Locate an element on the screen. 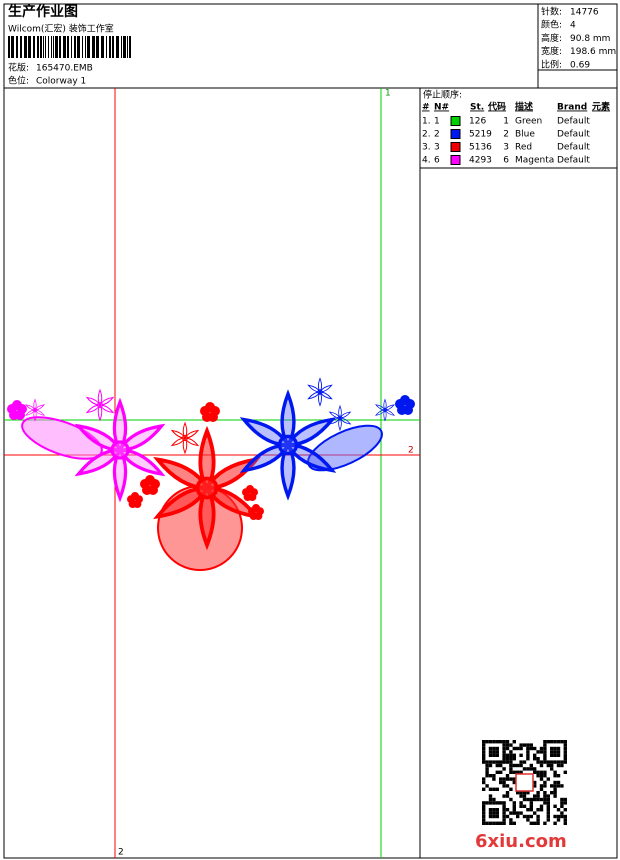  guide-label: 2 is located at coordinates (411, 451).